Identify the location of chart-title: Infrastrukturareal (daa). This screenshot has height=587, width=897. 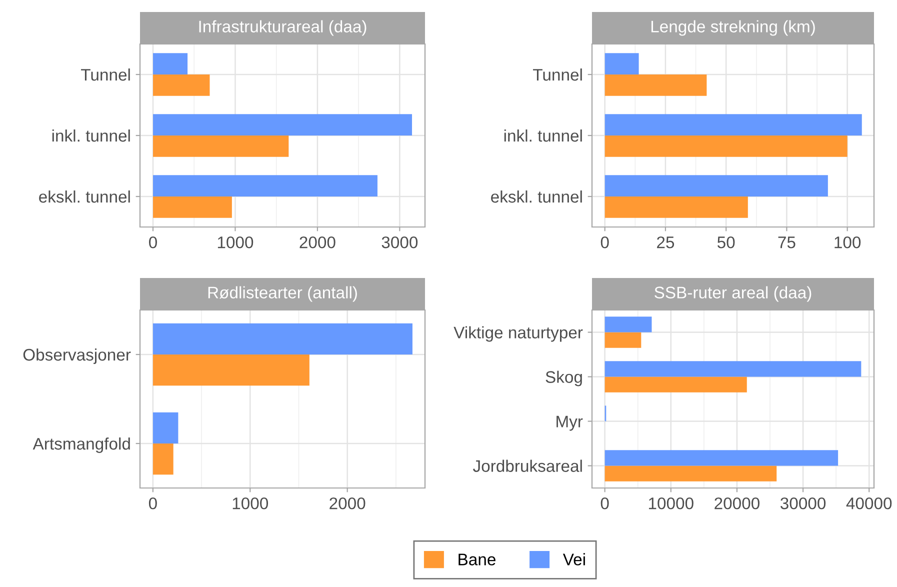
(282, 28).